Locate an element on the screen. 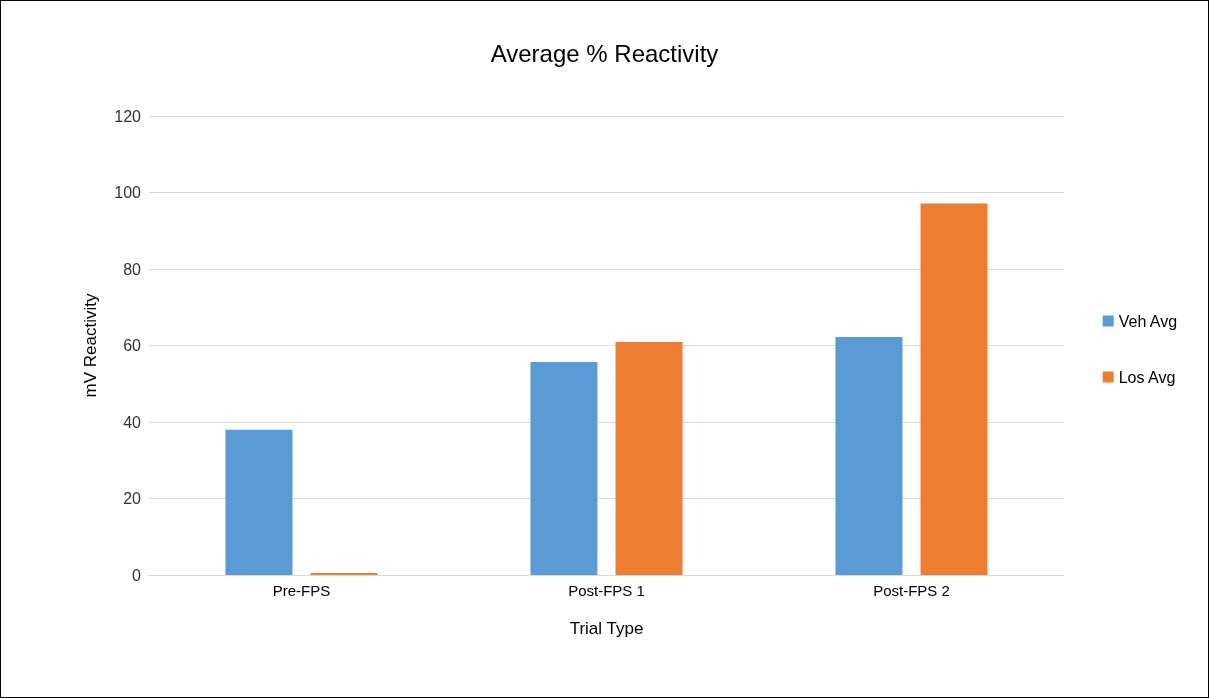  y-tick-label: 80 is located at coordinates (132, 269).